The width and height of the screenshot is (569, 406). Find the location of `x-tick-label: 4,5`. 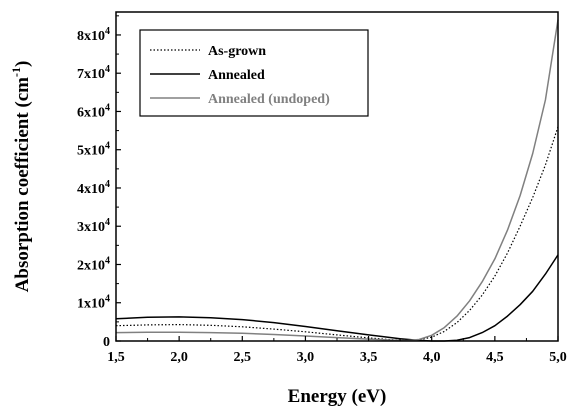

x-tick-label: 4,5 is located at coordinates (495, 357).